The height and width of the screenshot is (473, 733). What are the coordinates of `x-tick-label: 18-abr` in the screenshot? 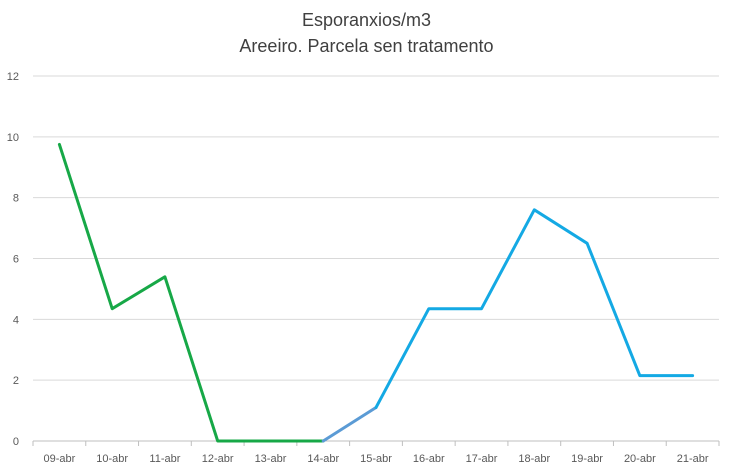 It's located at (534, 459).